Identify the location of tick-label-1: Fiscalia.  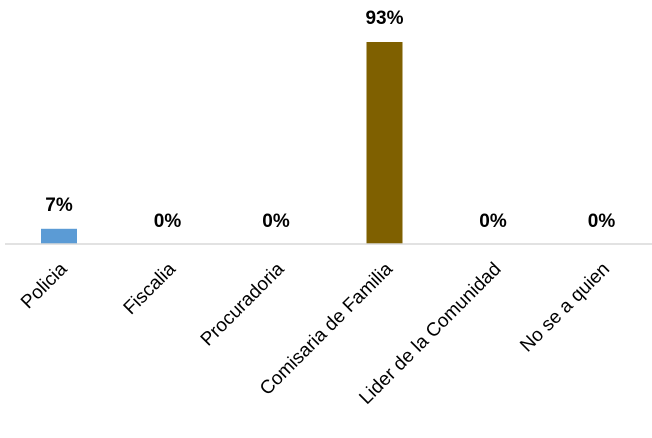
(150, 288).